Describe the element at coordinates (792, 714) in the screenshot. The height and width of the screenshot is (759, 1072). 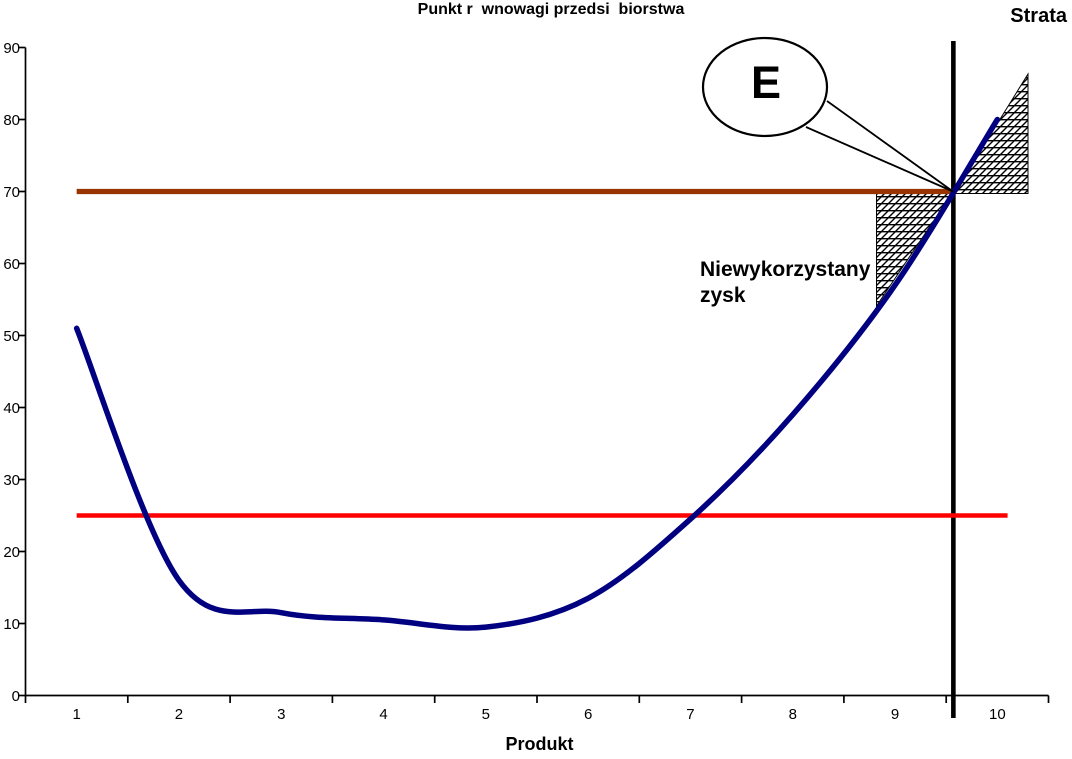
I see `x-axis-tick-label: 8` at that location.